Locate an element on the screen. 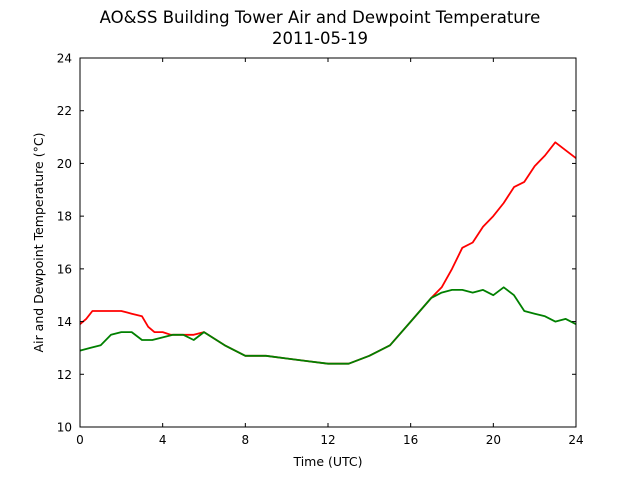 The width and height of the screenshot is (640, 480). y-tick-label: 10 is located at coordinates (64, 428).